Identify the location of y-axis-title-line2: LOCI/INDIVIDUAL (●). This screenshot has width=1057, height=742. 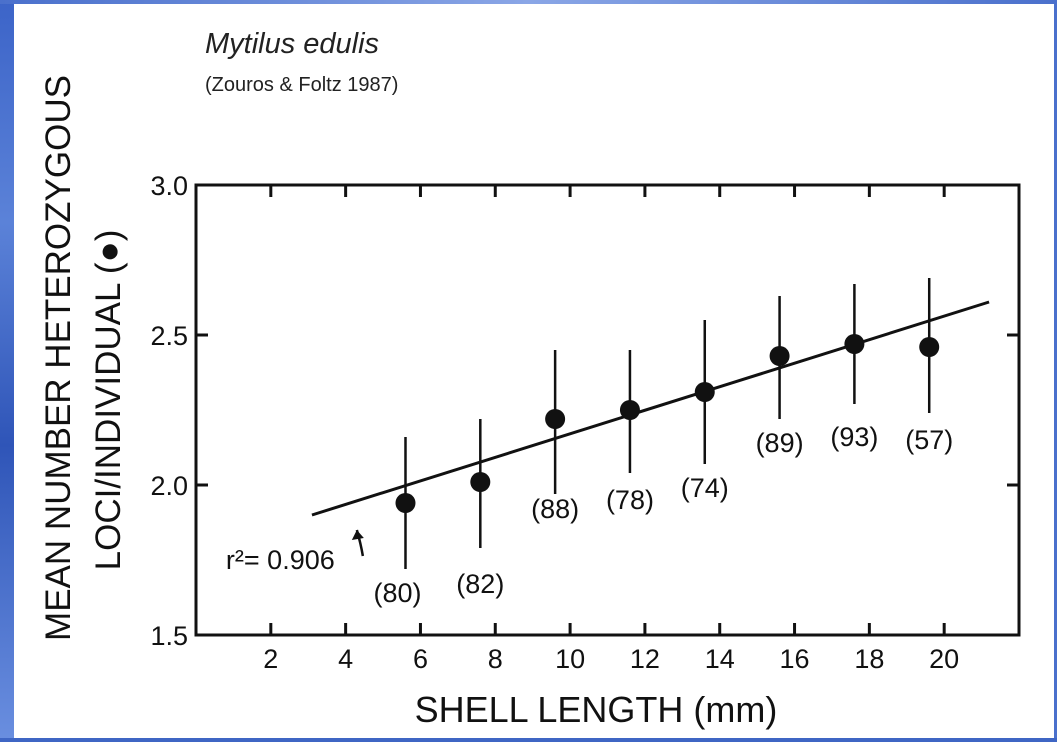
(108, 400).